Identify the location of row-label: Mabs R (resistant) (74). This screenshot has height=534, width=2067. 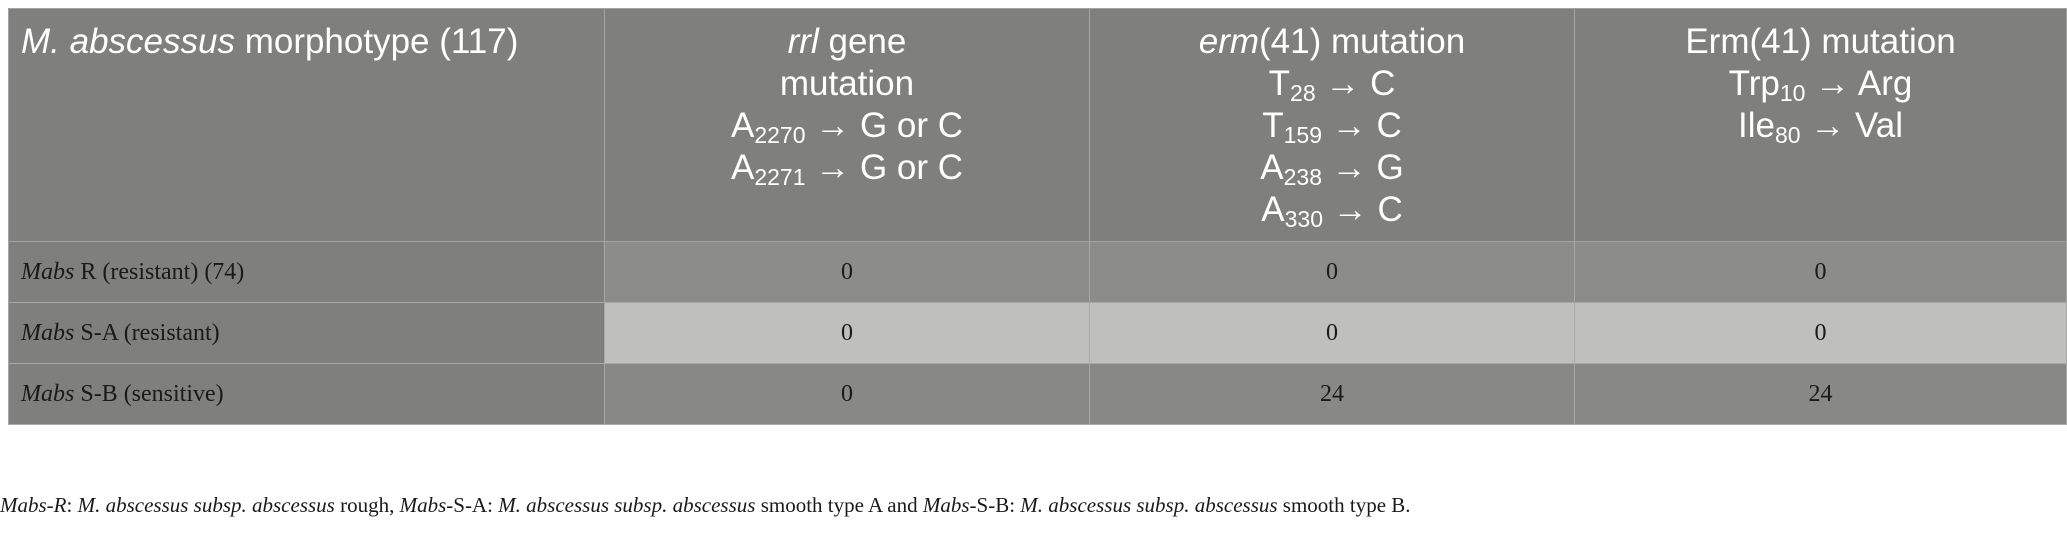
(306, 272).